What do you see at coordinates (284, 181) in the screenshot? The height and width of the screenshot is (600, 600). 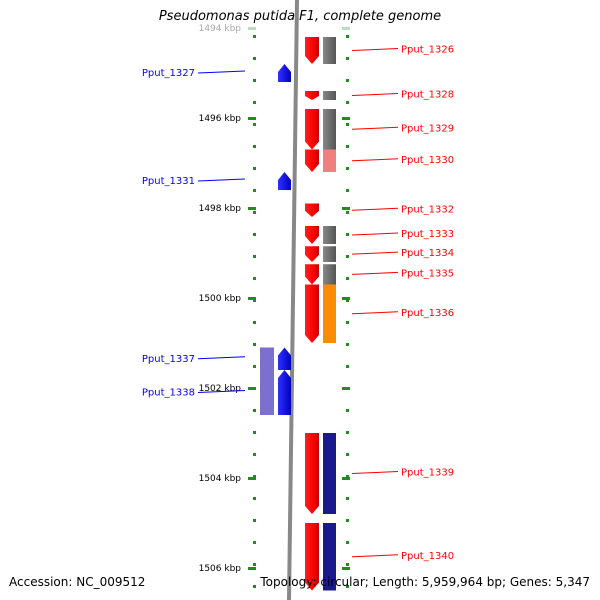 I see `gene-arrow-minus` at bounding box center [284, 181].